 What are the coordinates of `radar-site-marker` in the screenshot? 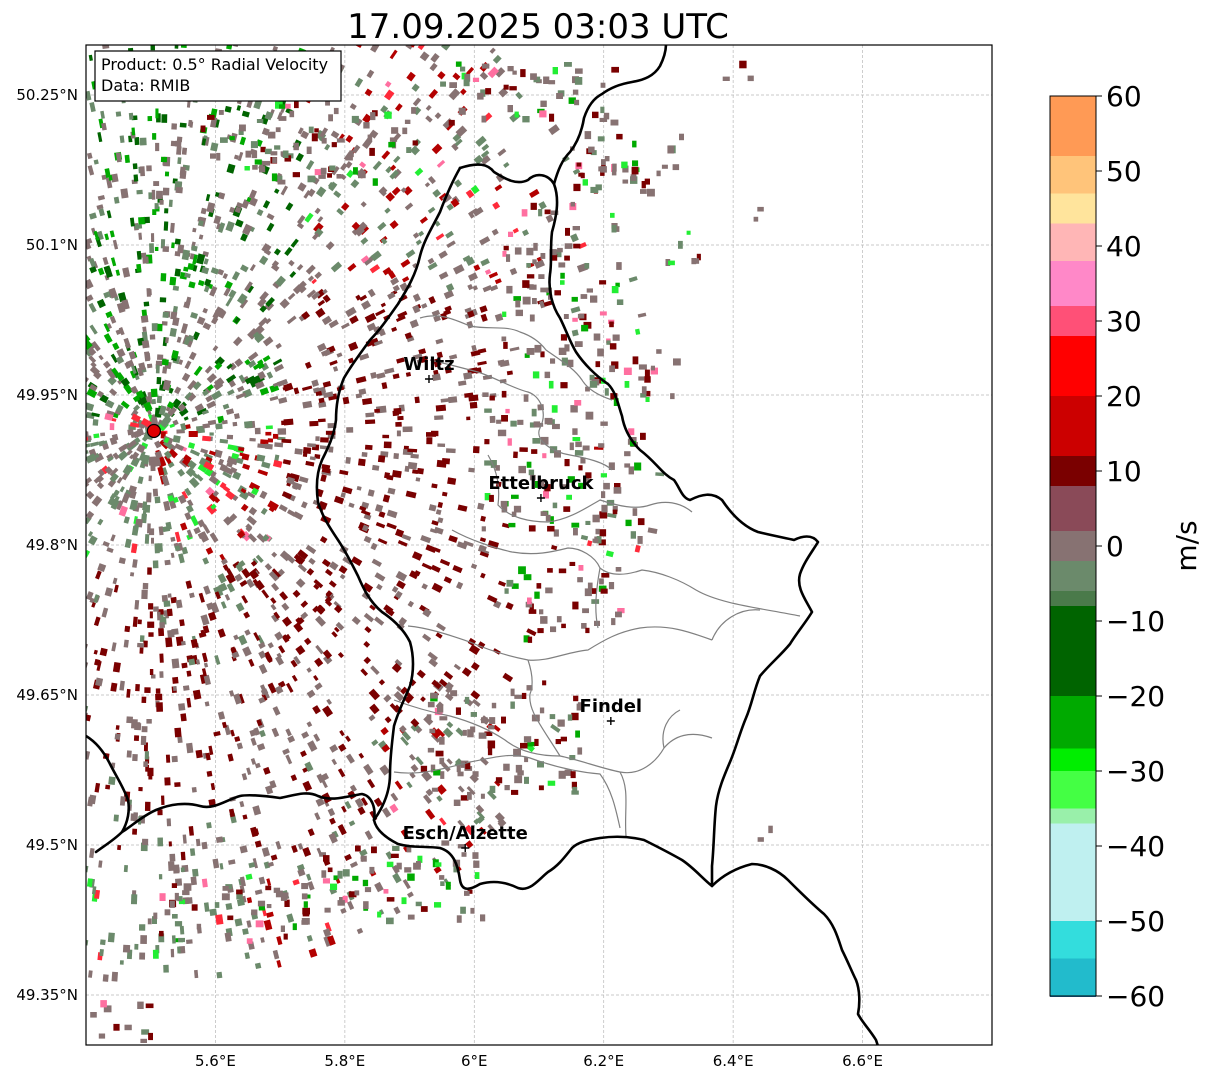 It's located at (153, 431).